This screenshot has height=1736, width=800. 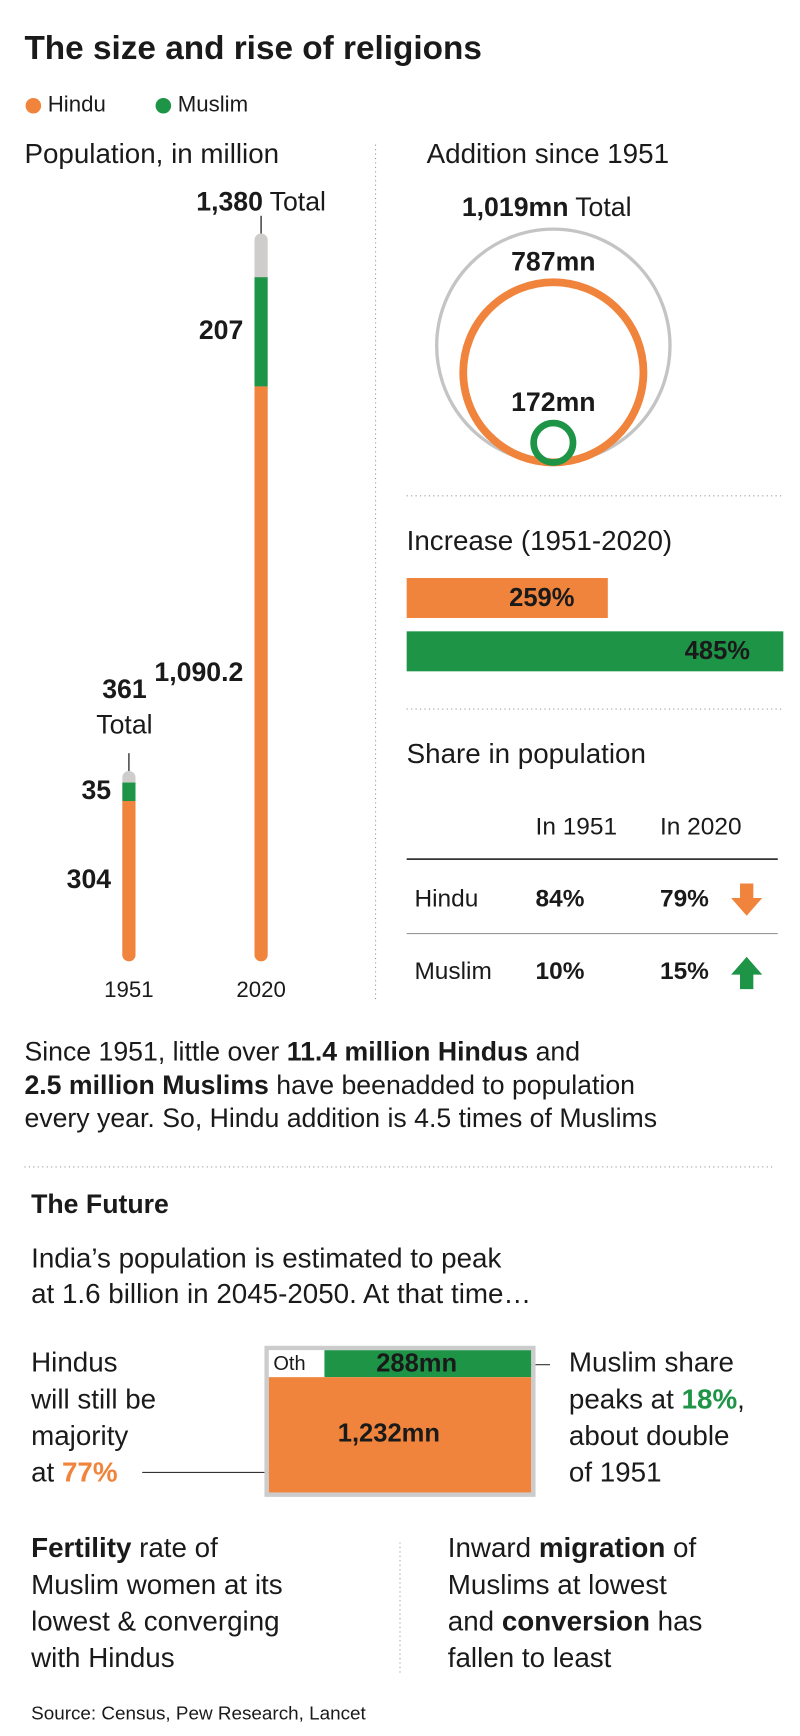 What do you see at coordinates (710, 1399) in the screenshot?
I see `text-run: 18%` at bounding box center [710, 1399].